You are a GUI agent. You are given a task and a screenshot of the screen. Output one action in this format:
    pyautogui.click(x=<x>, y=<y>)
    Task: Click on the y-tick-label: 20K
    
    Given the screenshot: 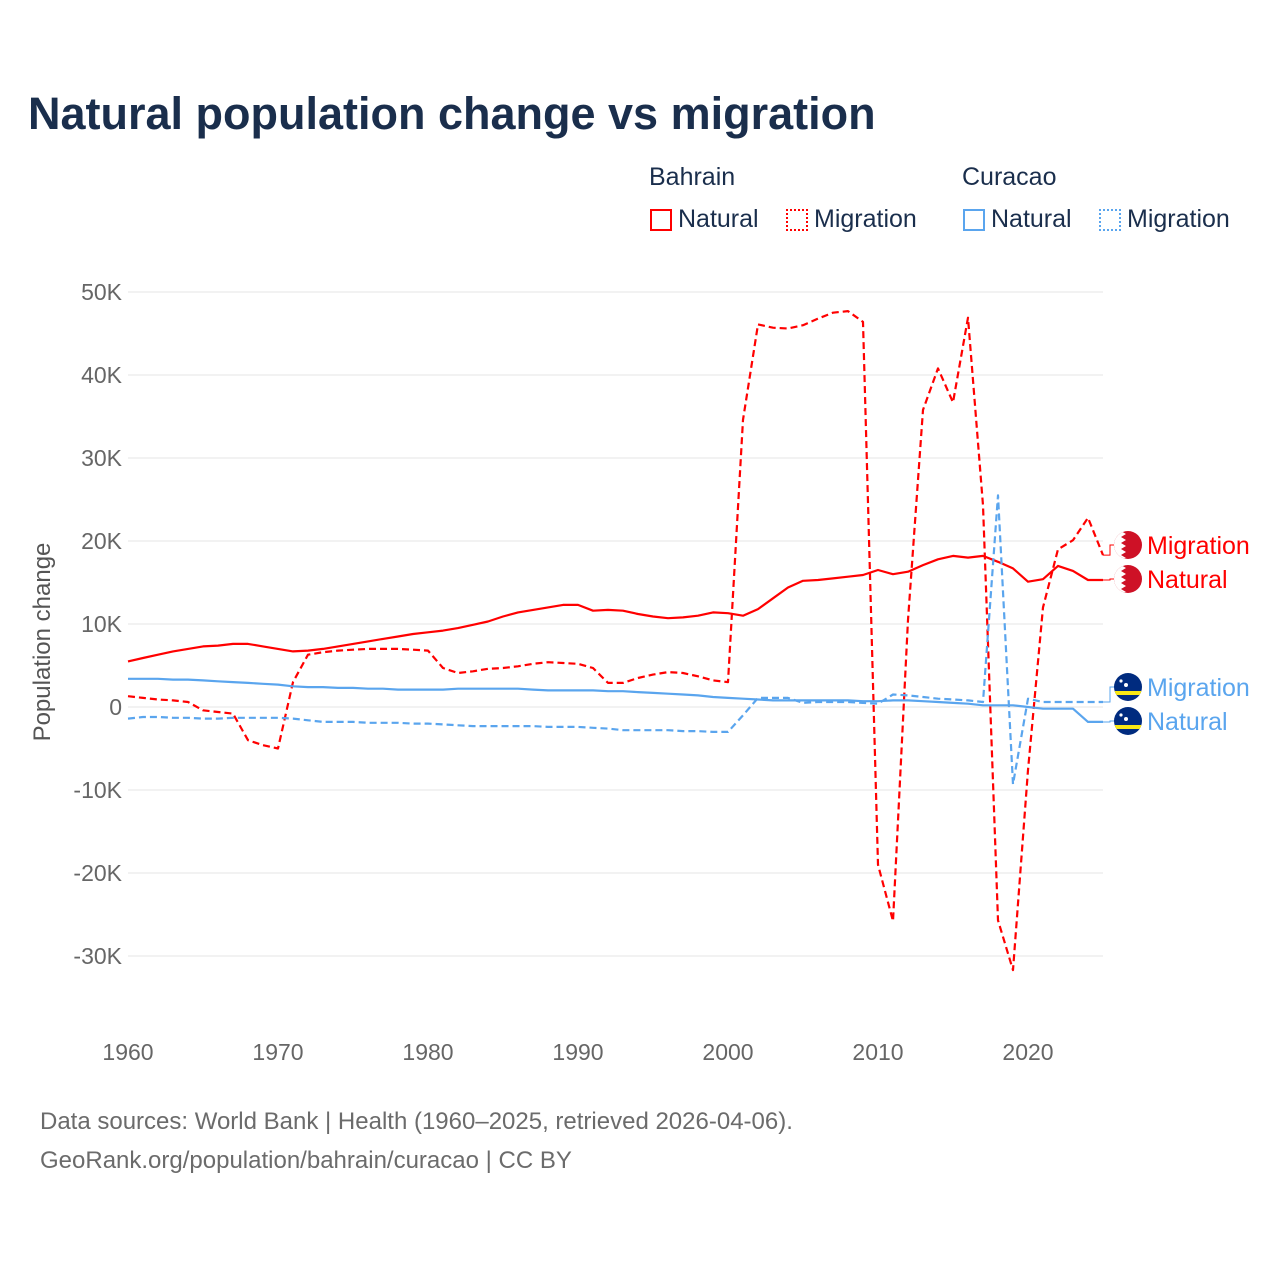 What is the action you would take?
    pyautogui.click(x=102, y=541)
    